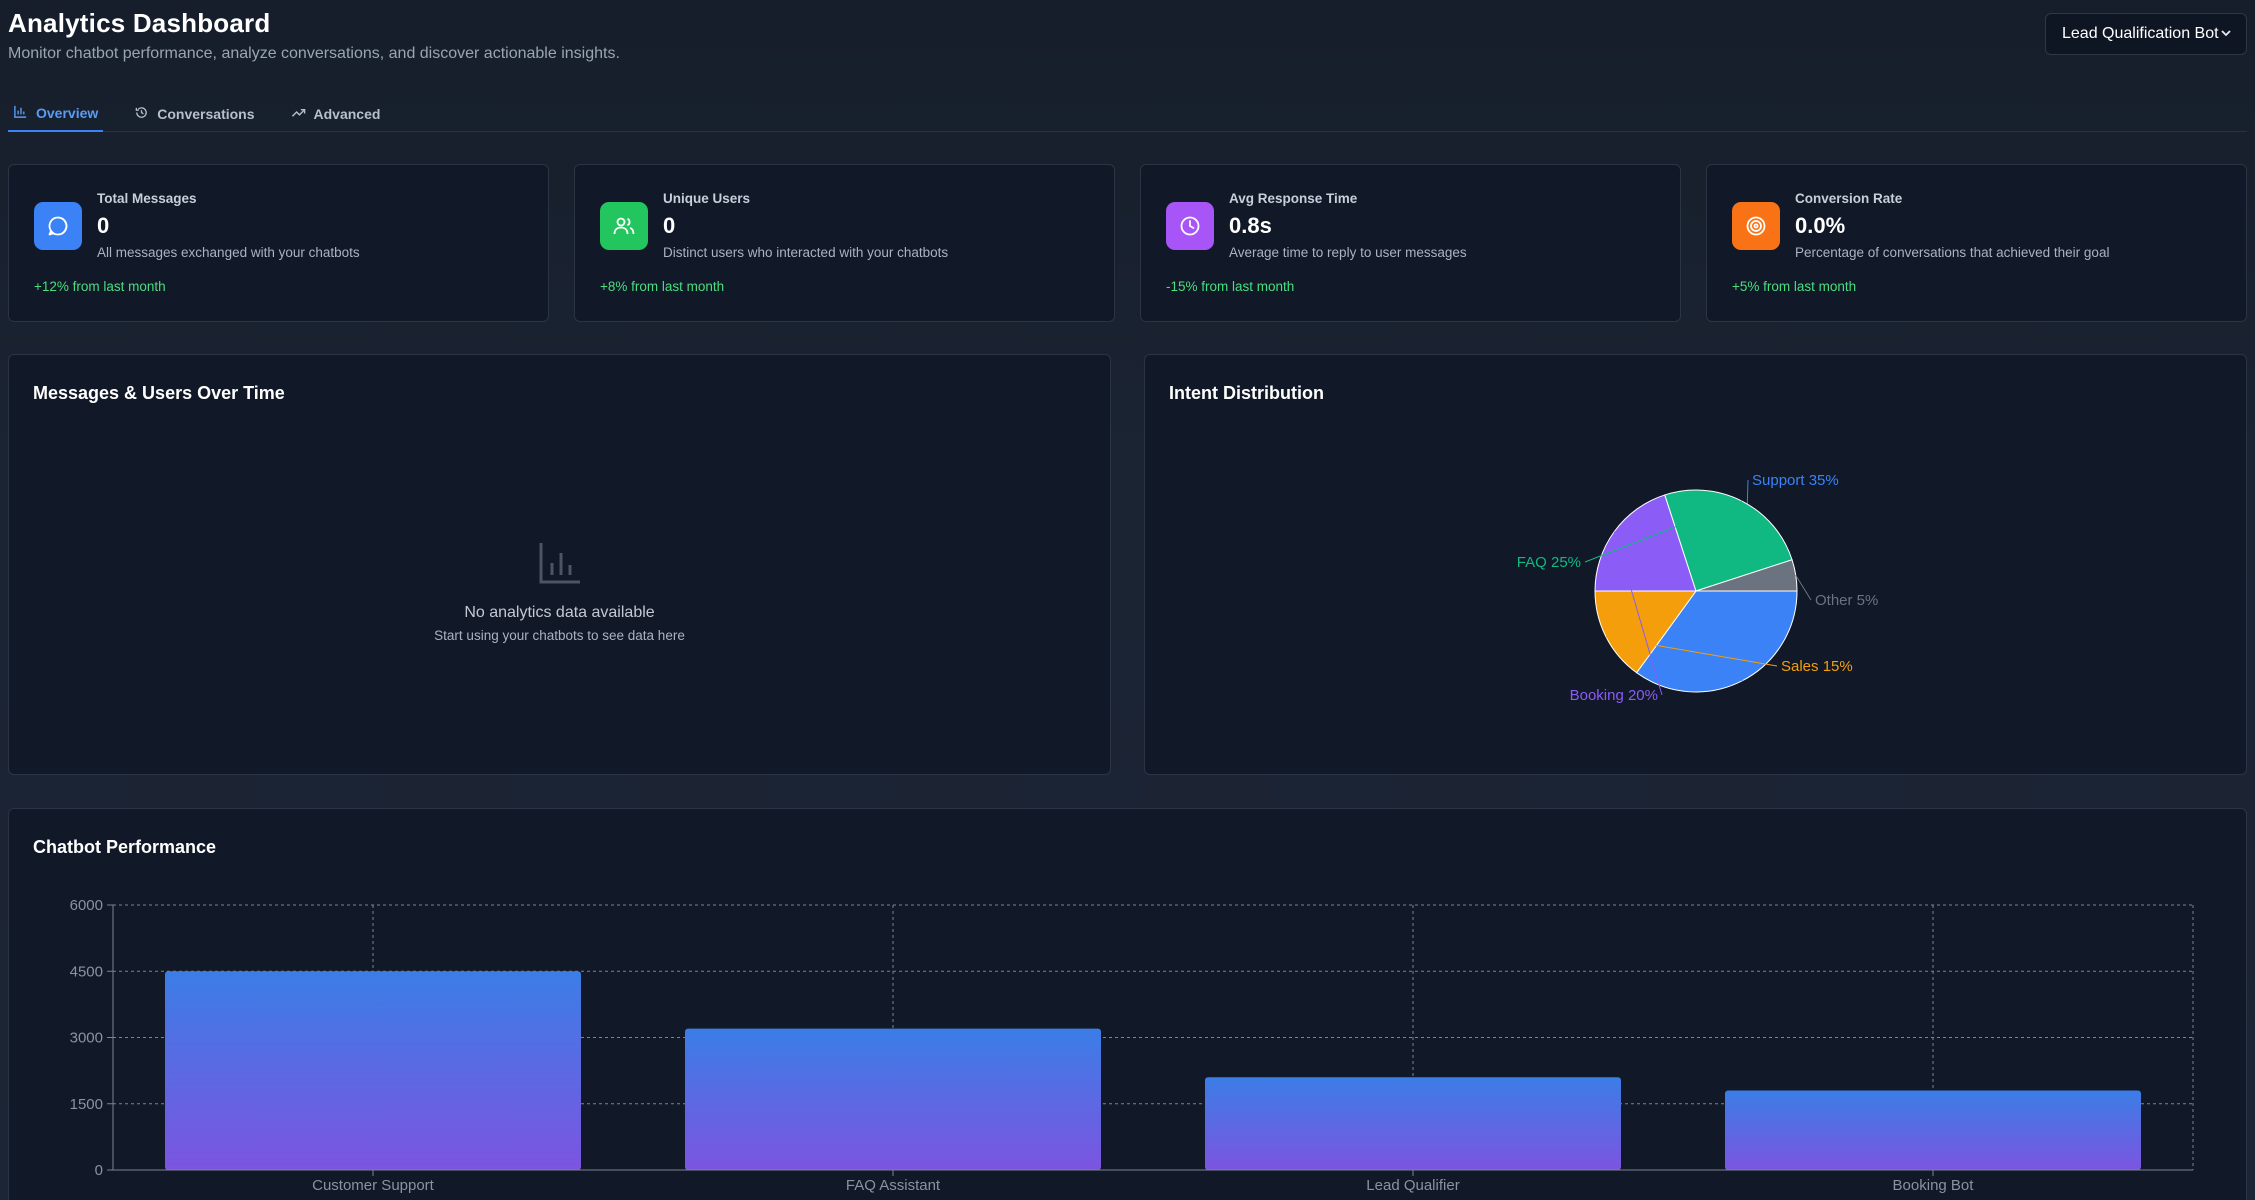  What do you see at coordinates (624, 226) in the screenshot?
I see `users-icon` at bounding box center [624, 226].